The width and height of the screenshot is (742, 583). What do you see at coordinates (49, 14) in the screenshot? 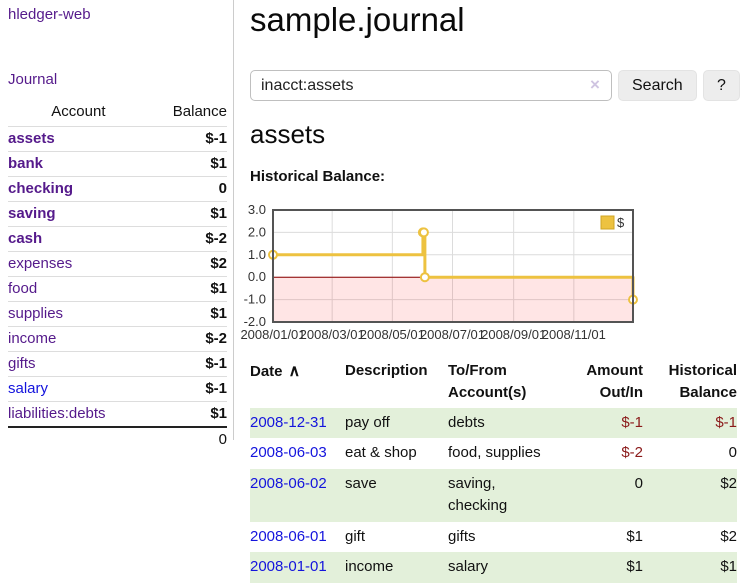
I see `app-brand-link: hledger-web` at bounding box center [49, 14].